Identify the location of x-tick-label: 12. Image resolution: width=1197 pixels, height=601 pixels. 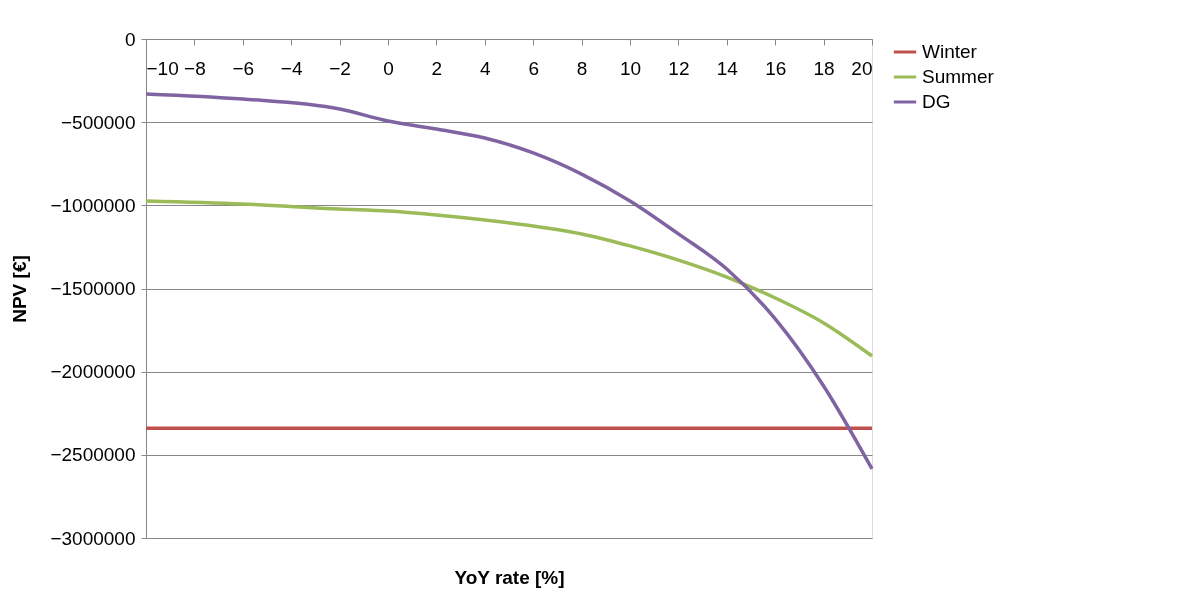
(679, 68).